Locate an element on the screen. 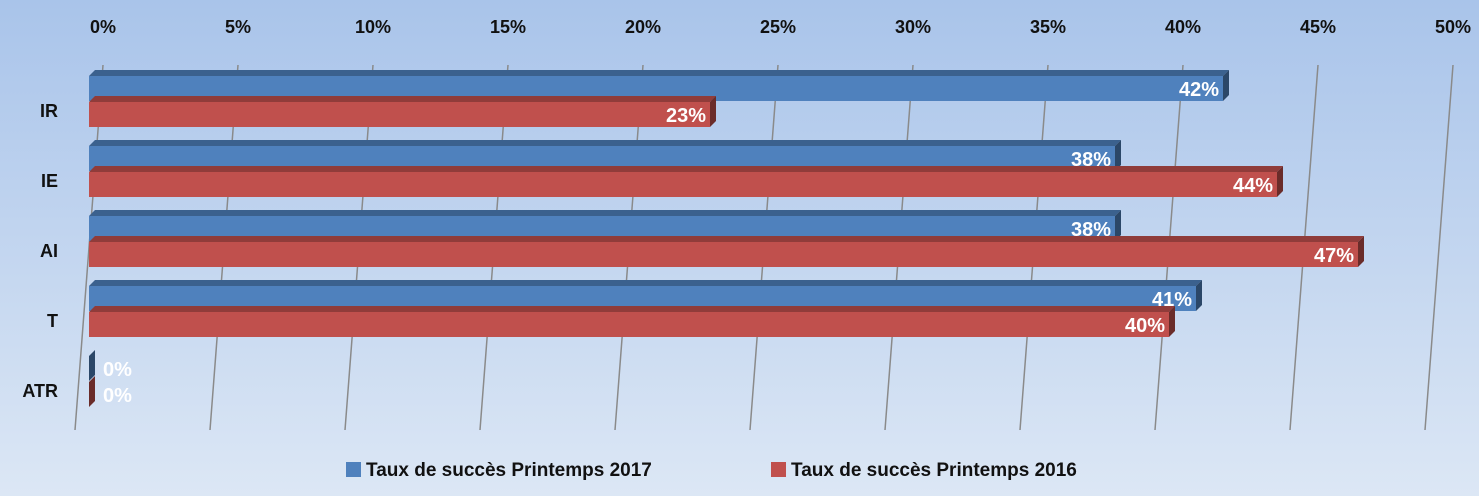 Image resolution: width=1479 pixels, height=501 pixels. x-tick-label: 20% is located at coordinates (643, 27).